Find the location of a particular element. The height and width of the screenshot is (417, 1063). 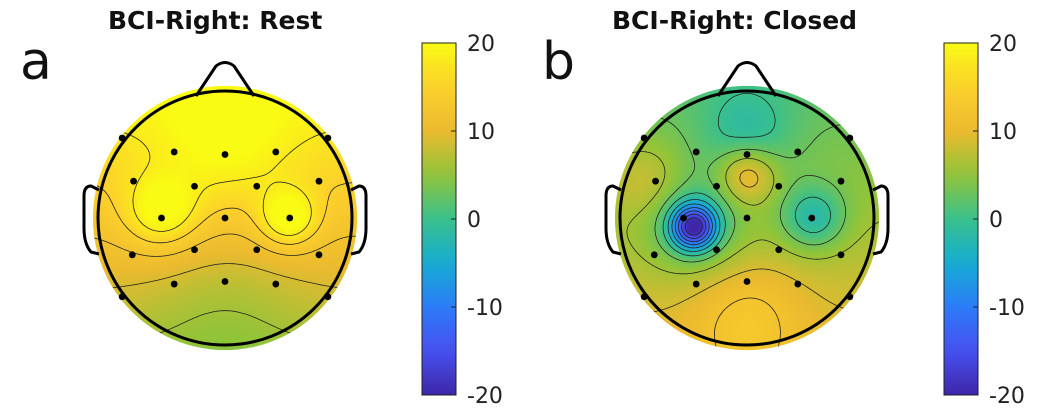

chart-title: BCI-Right: Rest is located at coordinates (215, 20).